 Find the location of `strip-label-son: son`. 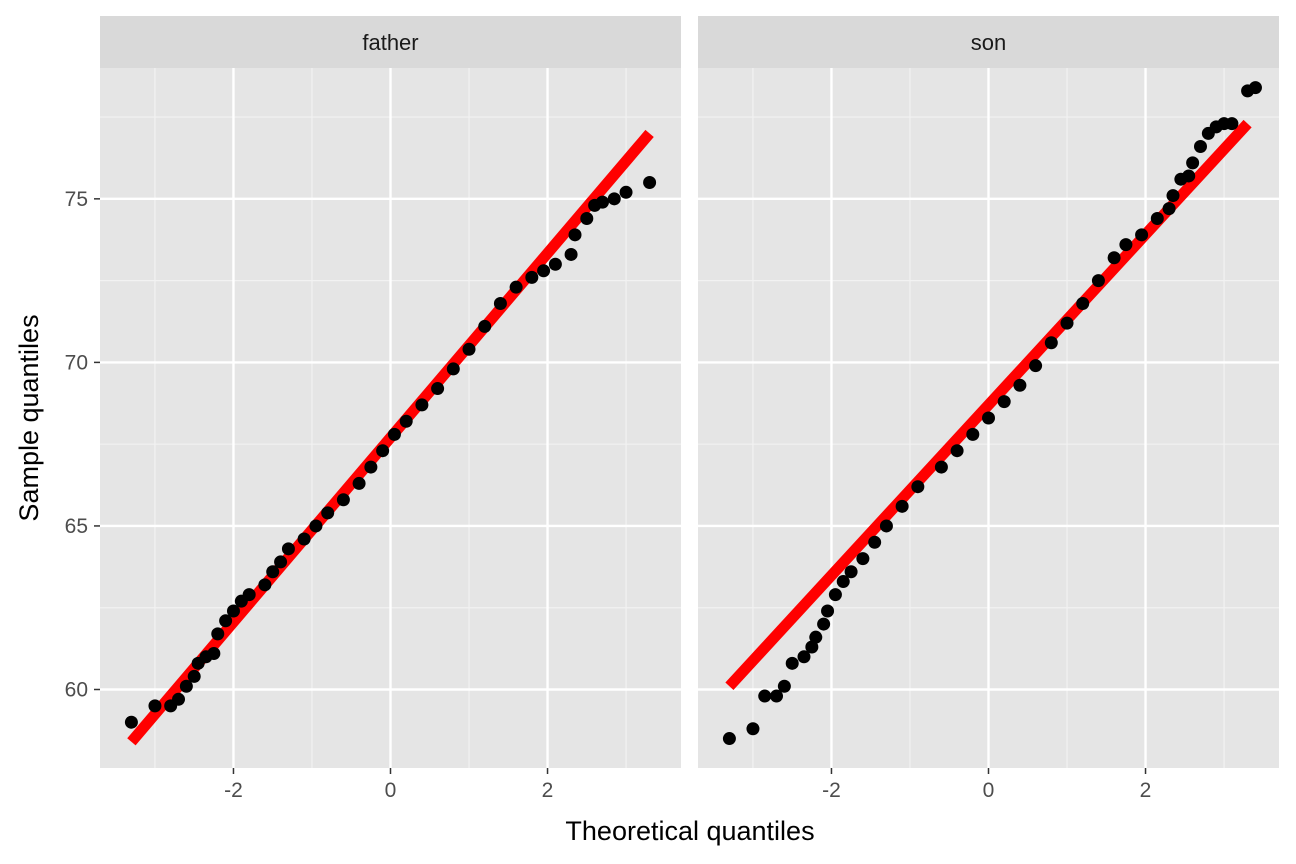

strip-label-son: son is located at coordinates (988, 42).